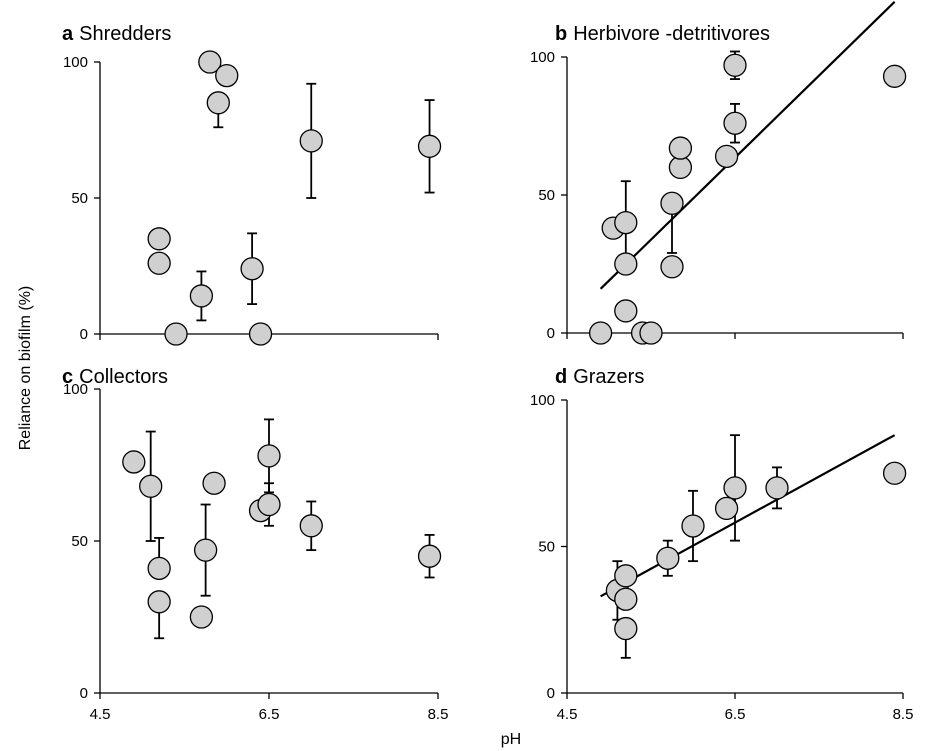 The width and height of the screenshot is (933, 751). I want to click on y-axis-title: Reliance on biofilm (%), so click(25, 368).